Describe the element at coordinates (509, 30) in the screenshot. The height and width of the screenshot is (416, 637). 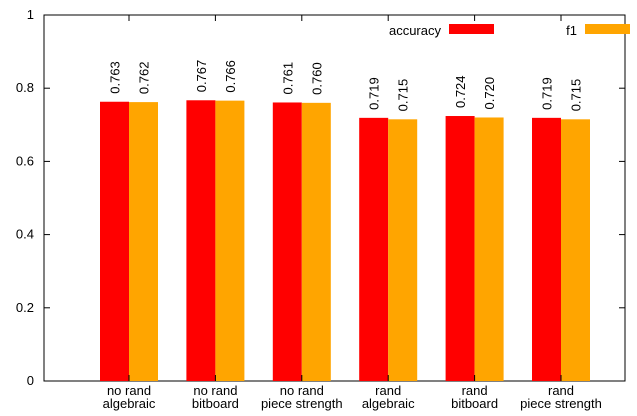
I see `legend: accuracy f1` at that location.